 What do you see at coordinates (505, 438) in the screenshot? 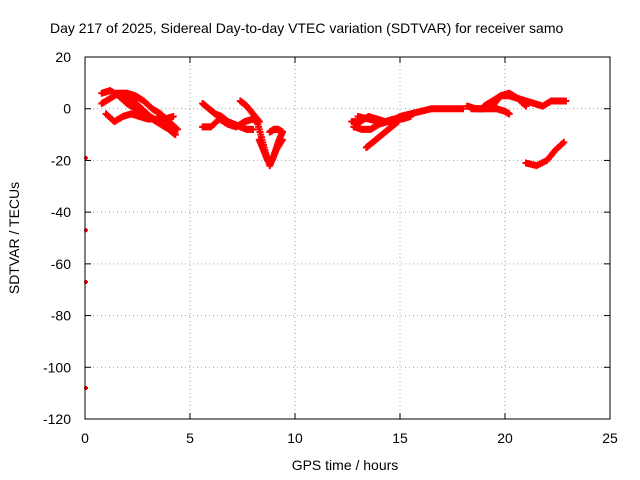
I see `x-tick-label: 20` at bounding box center [505, 438].